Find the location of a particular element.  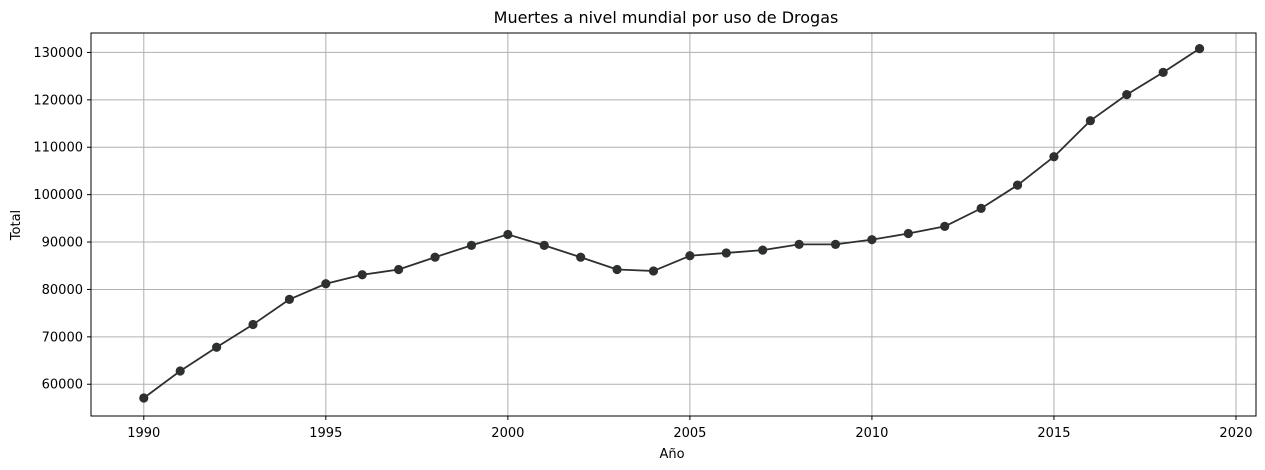

data-point-2009 is located at coordinates (835, 244).